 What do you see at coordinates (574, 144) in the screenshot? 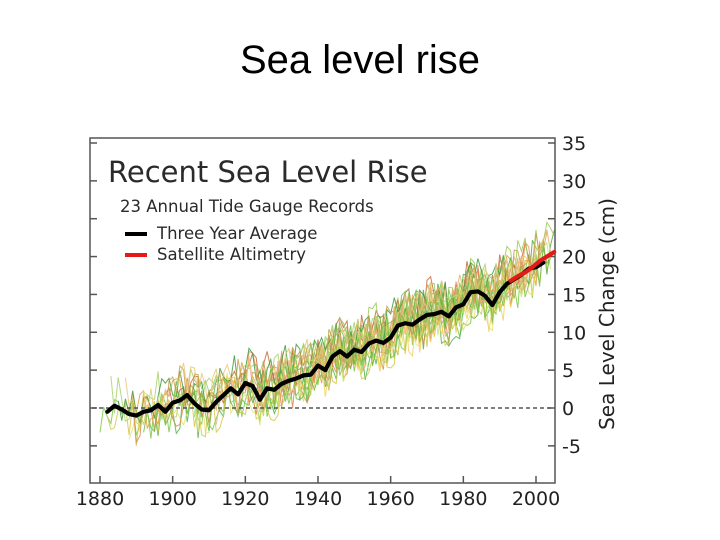
I see `y-tick-label: 35` at bounding box center [574, 144].